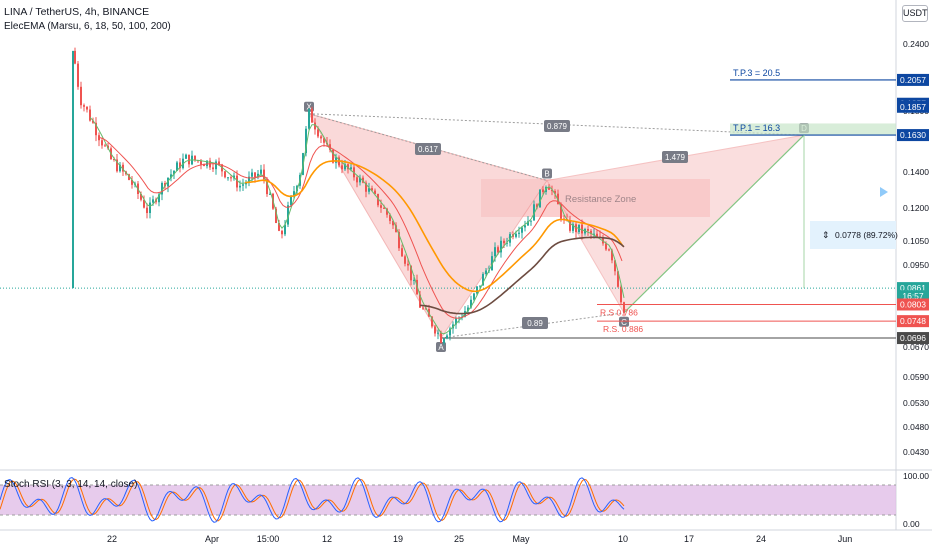 The height and width of the screenshot is (555, 932). What do you see at coordinates (619, 312) in the screenshot?
I see `rs1-label: R.S 0.786` at bounding box center [619, 312].